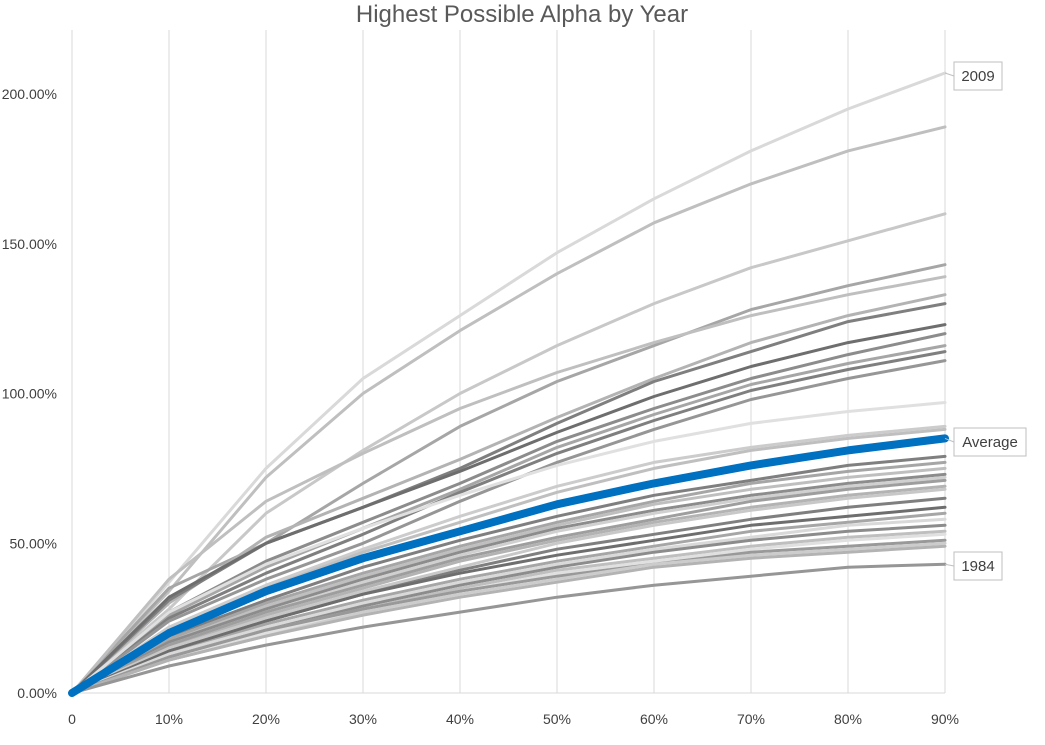  What do you see at coordinates (29, 244) in the screenshot?
I see `y-tick-label: 150.00%` at bounding box center [29, 244].